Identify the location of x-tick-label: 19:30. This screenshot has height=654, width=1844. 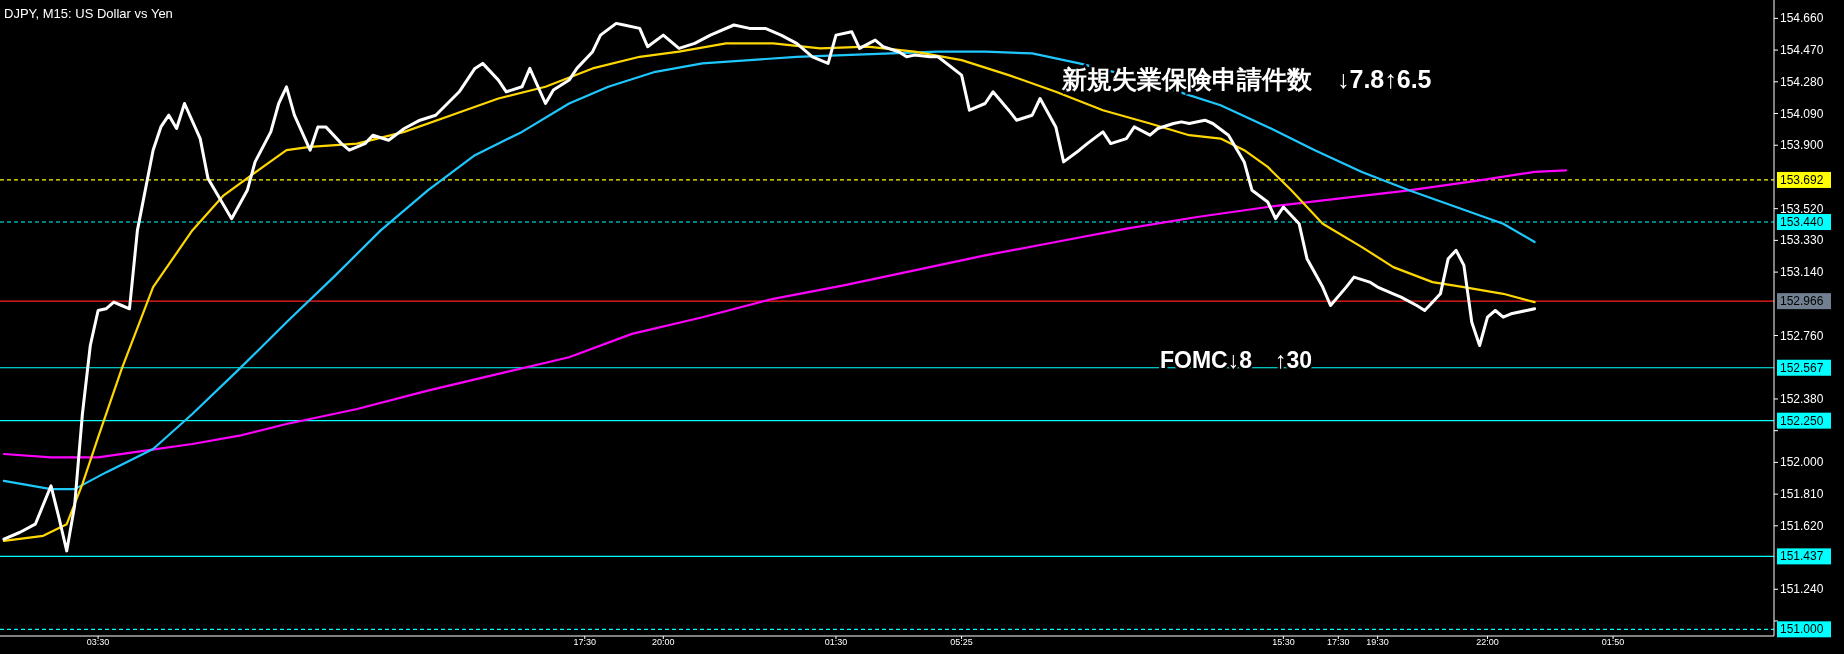
(1377, 642).